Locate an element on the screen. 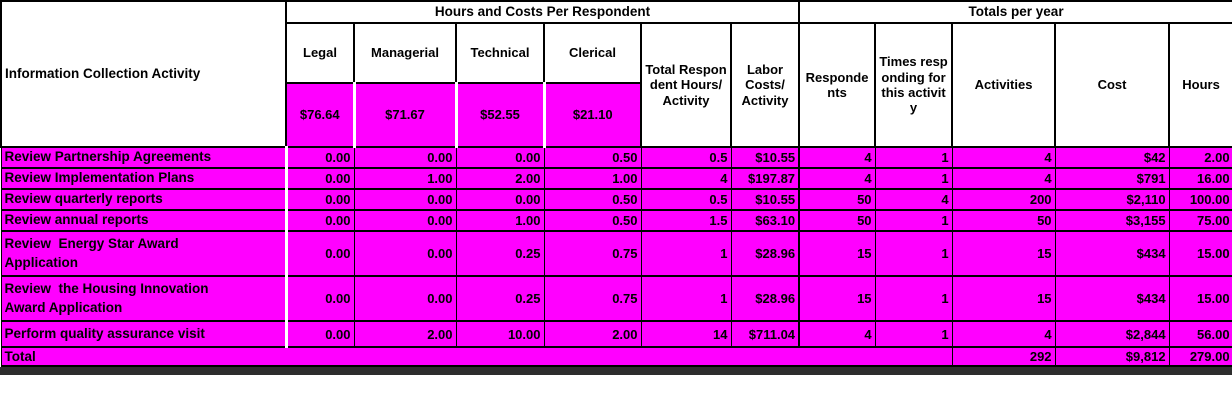  hours-total-cell: 56.00 is located at coordinates (1200, 334).